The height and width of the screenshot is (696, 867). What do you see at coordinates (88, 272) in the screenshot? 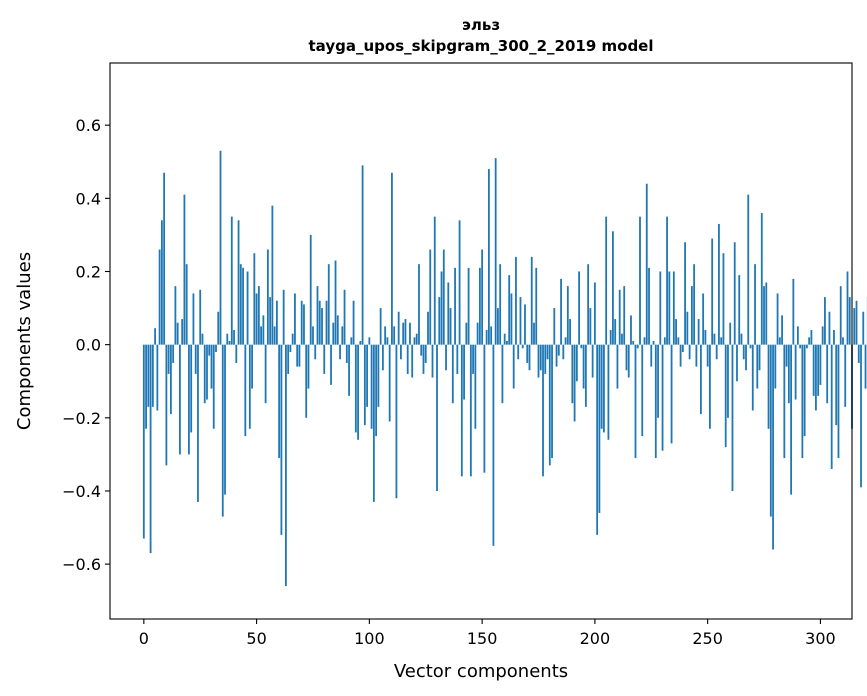
I see `y-tick-label-4: 0.2` at bounding box center [88, 272].